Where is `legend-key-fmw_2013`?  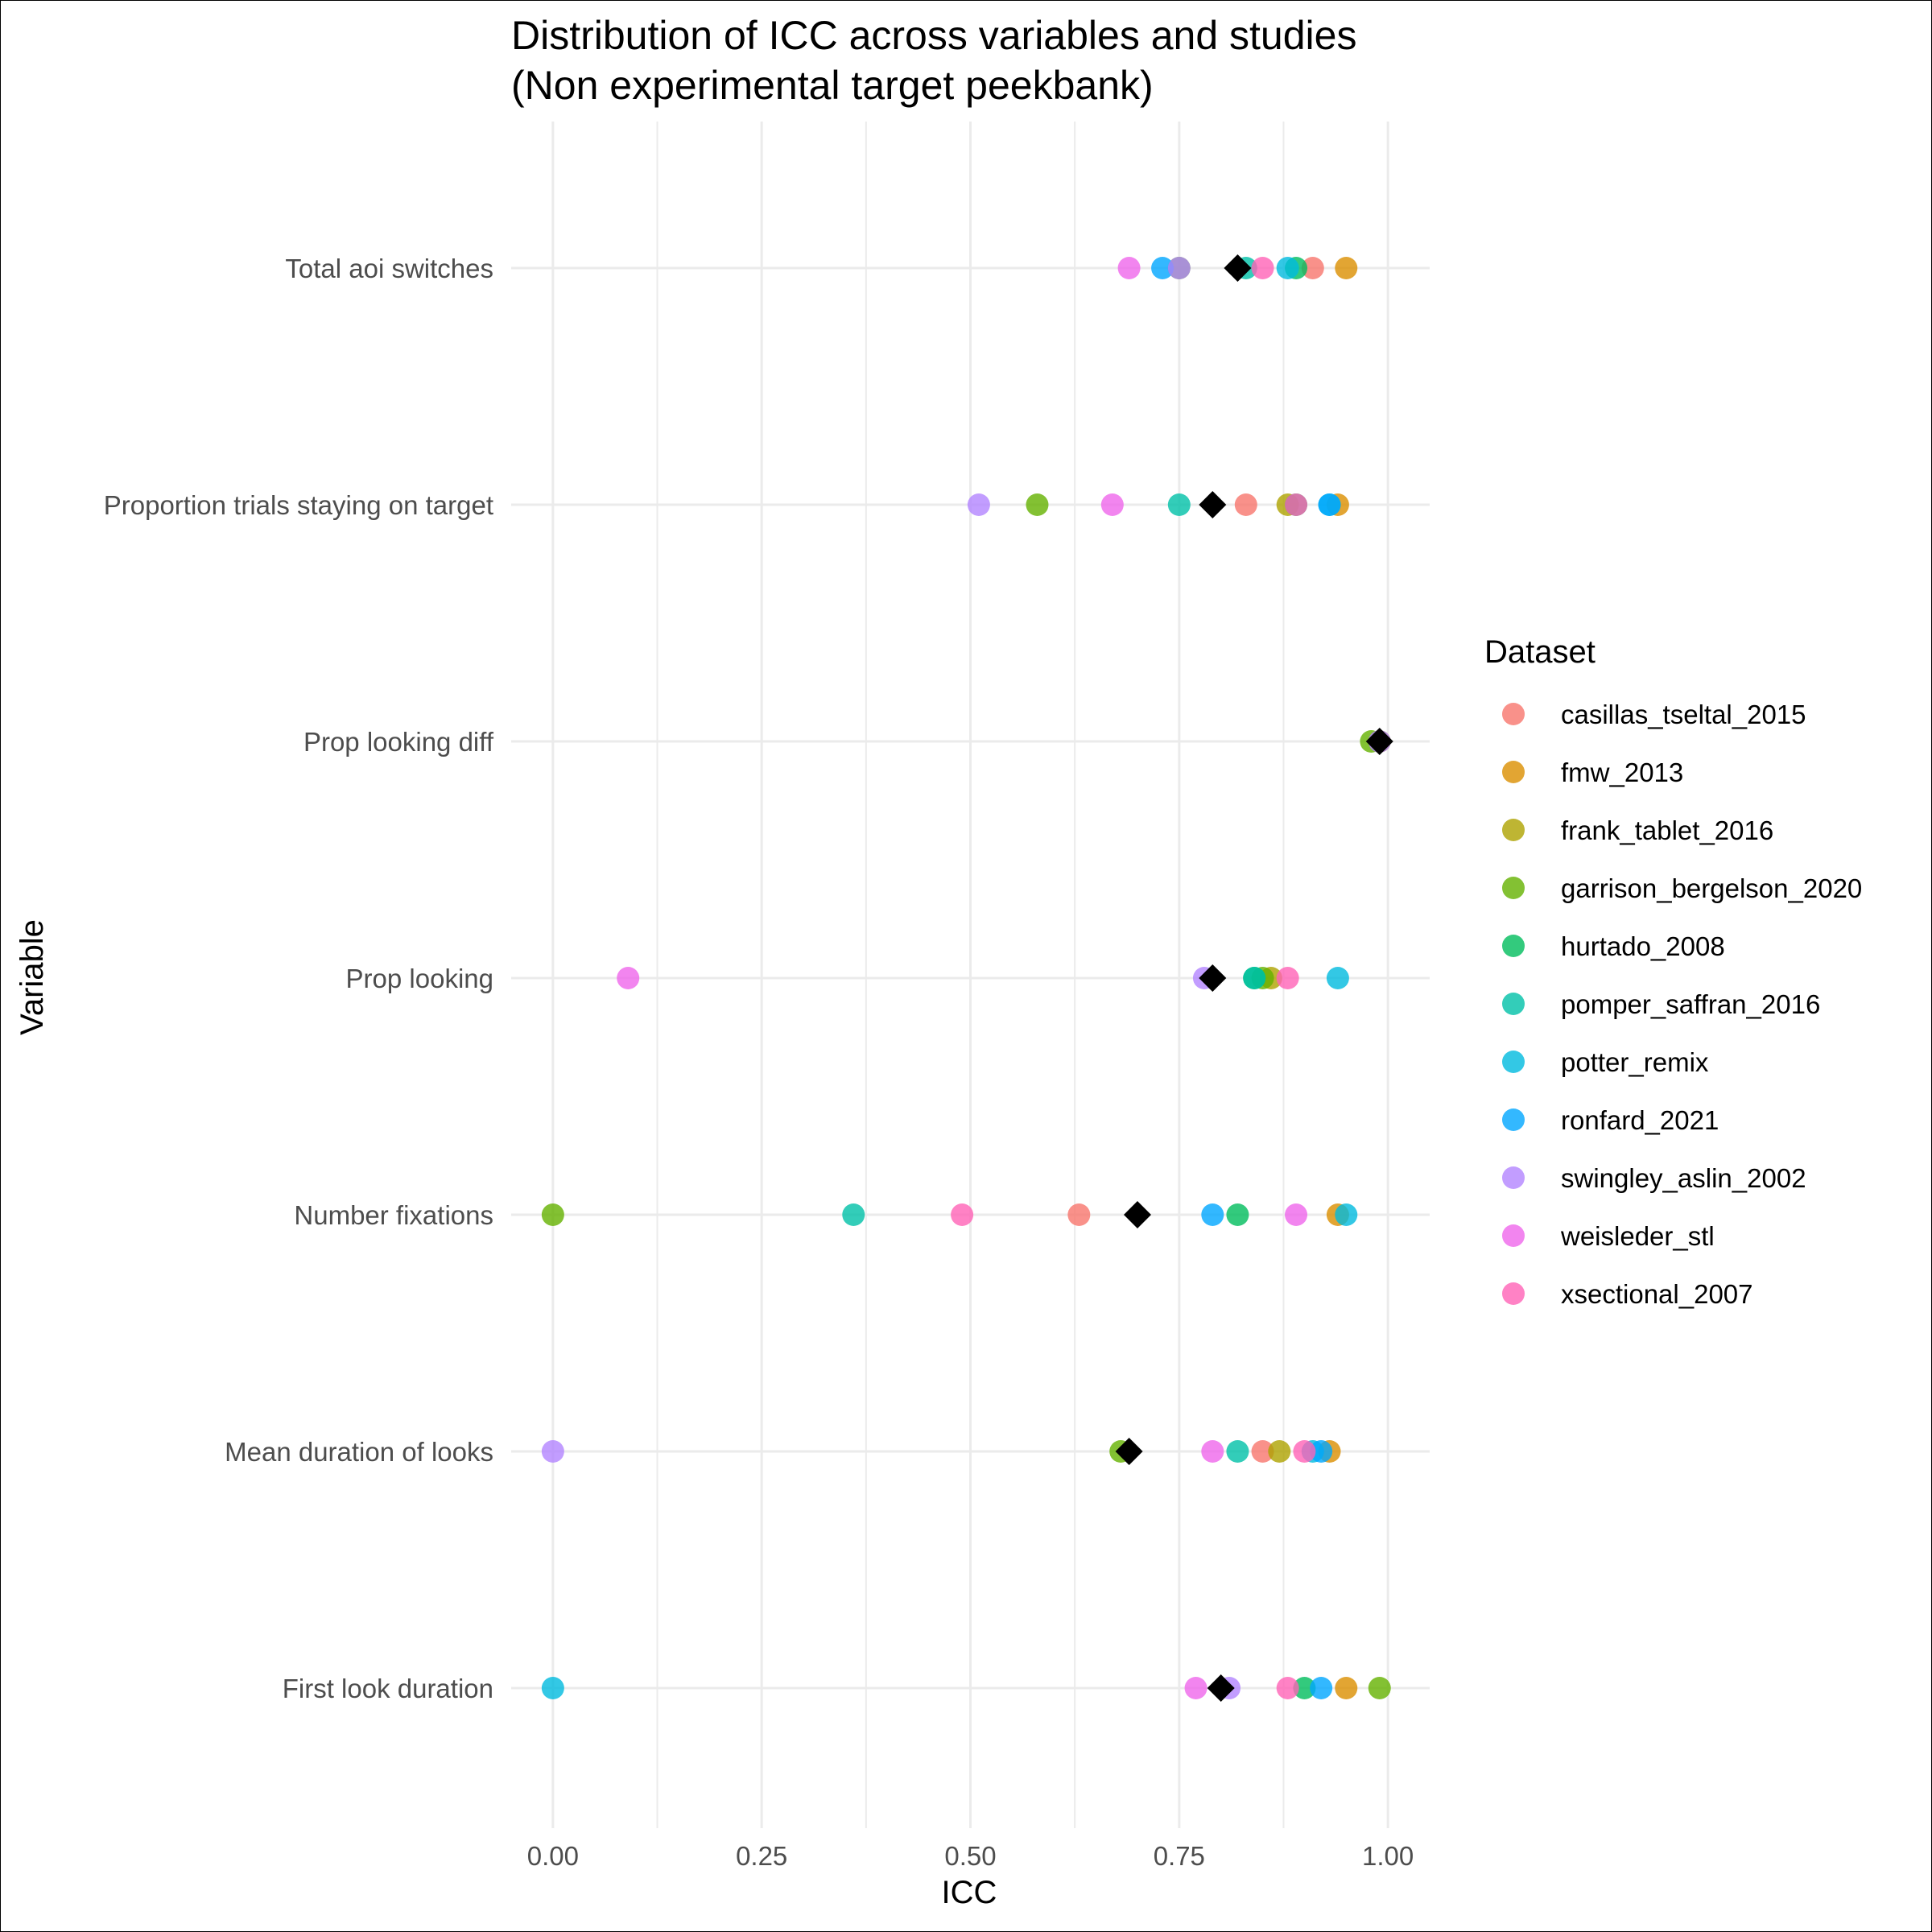
legend-key-fmw_2013 is located at coordinates (1513, 772).